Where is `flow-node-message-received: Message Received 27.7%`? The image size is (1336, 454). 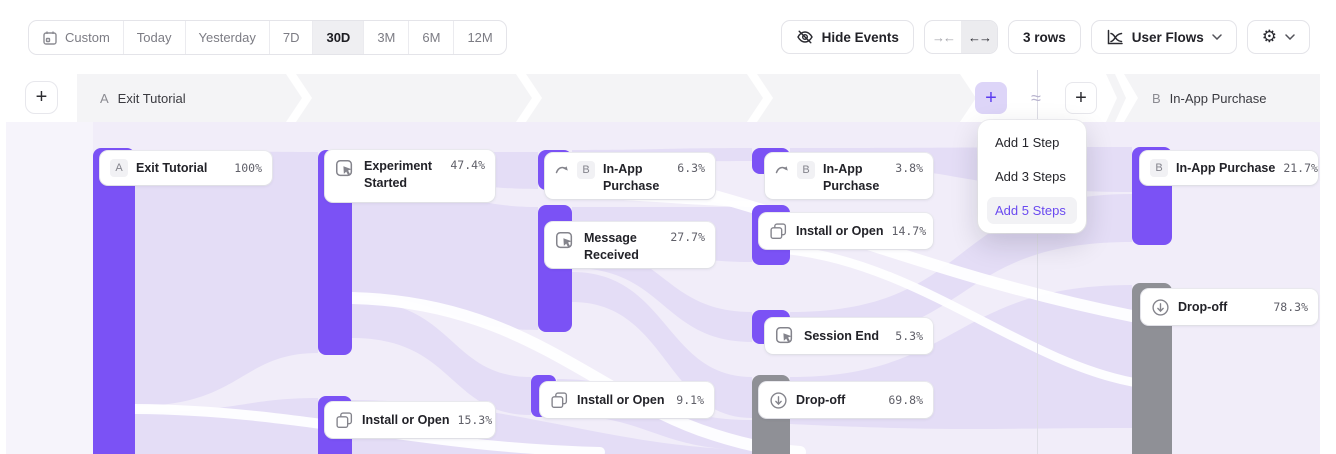 flow-node-message-received: Message Received 27.7% is located at coordinates (630, 245).